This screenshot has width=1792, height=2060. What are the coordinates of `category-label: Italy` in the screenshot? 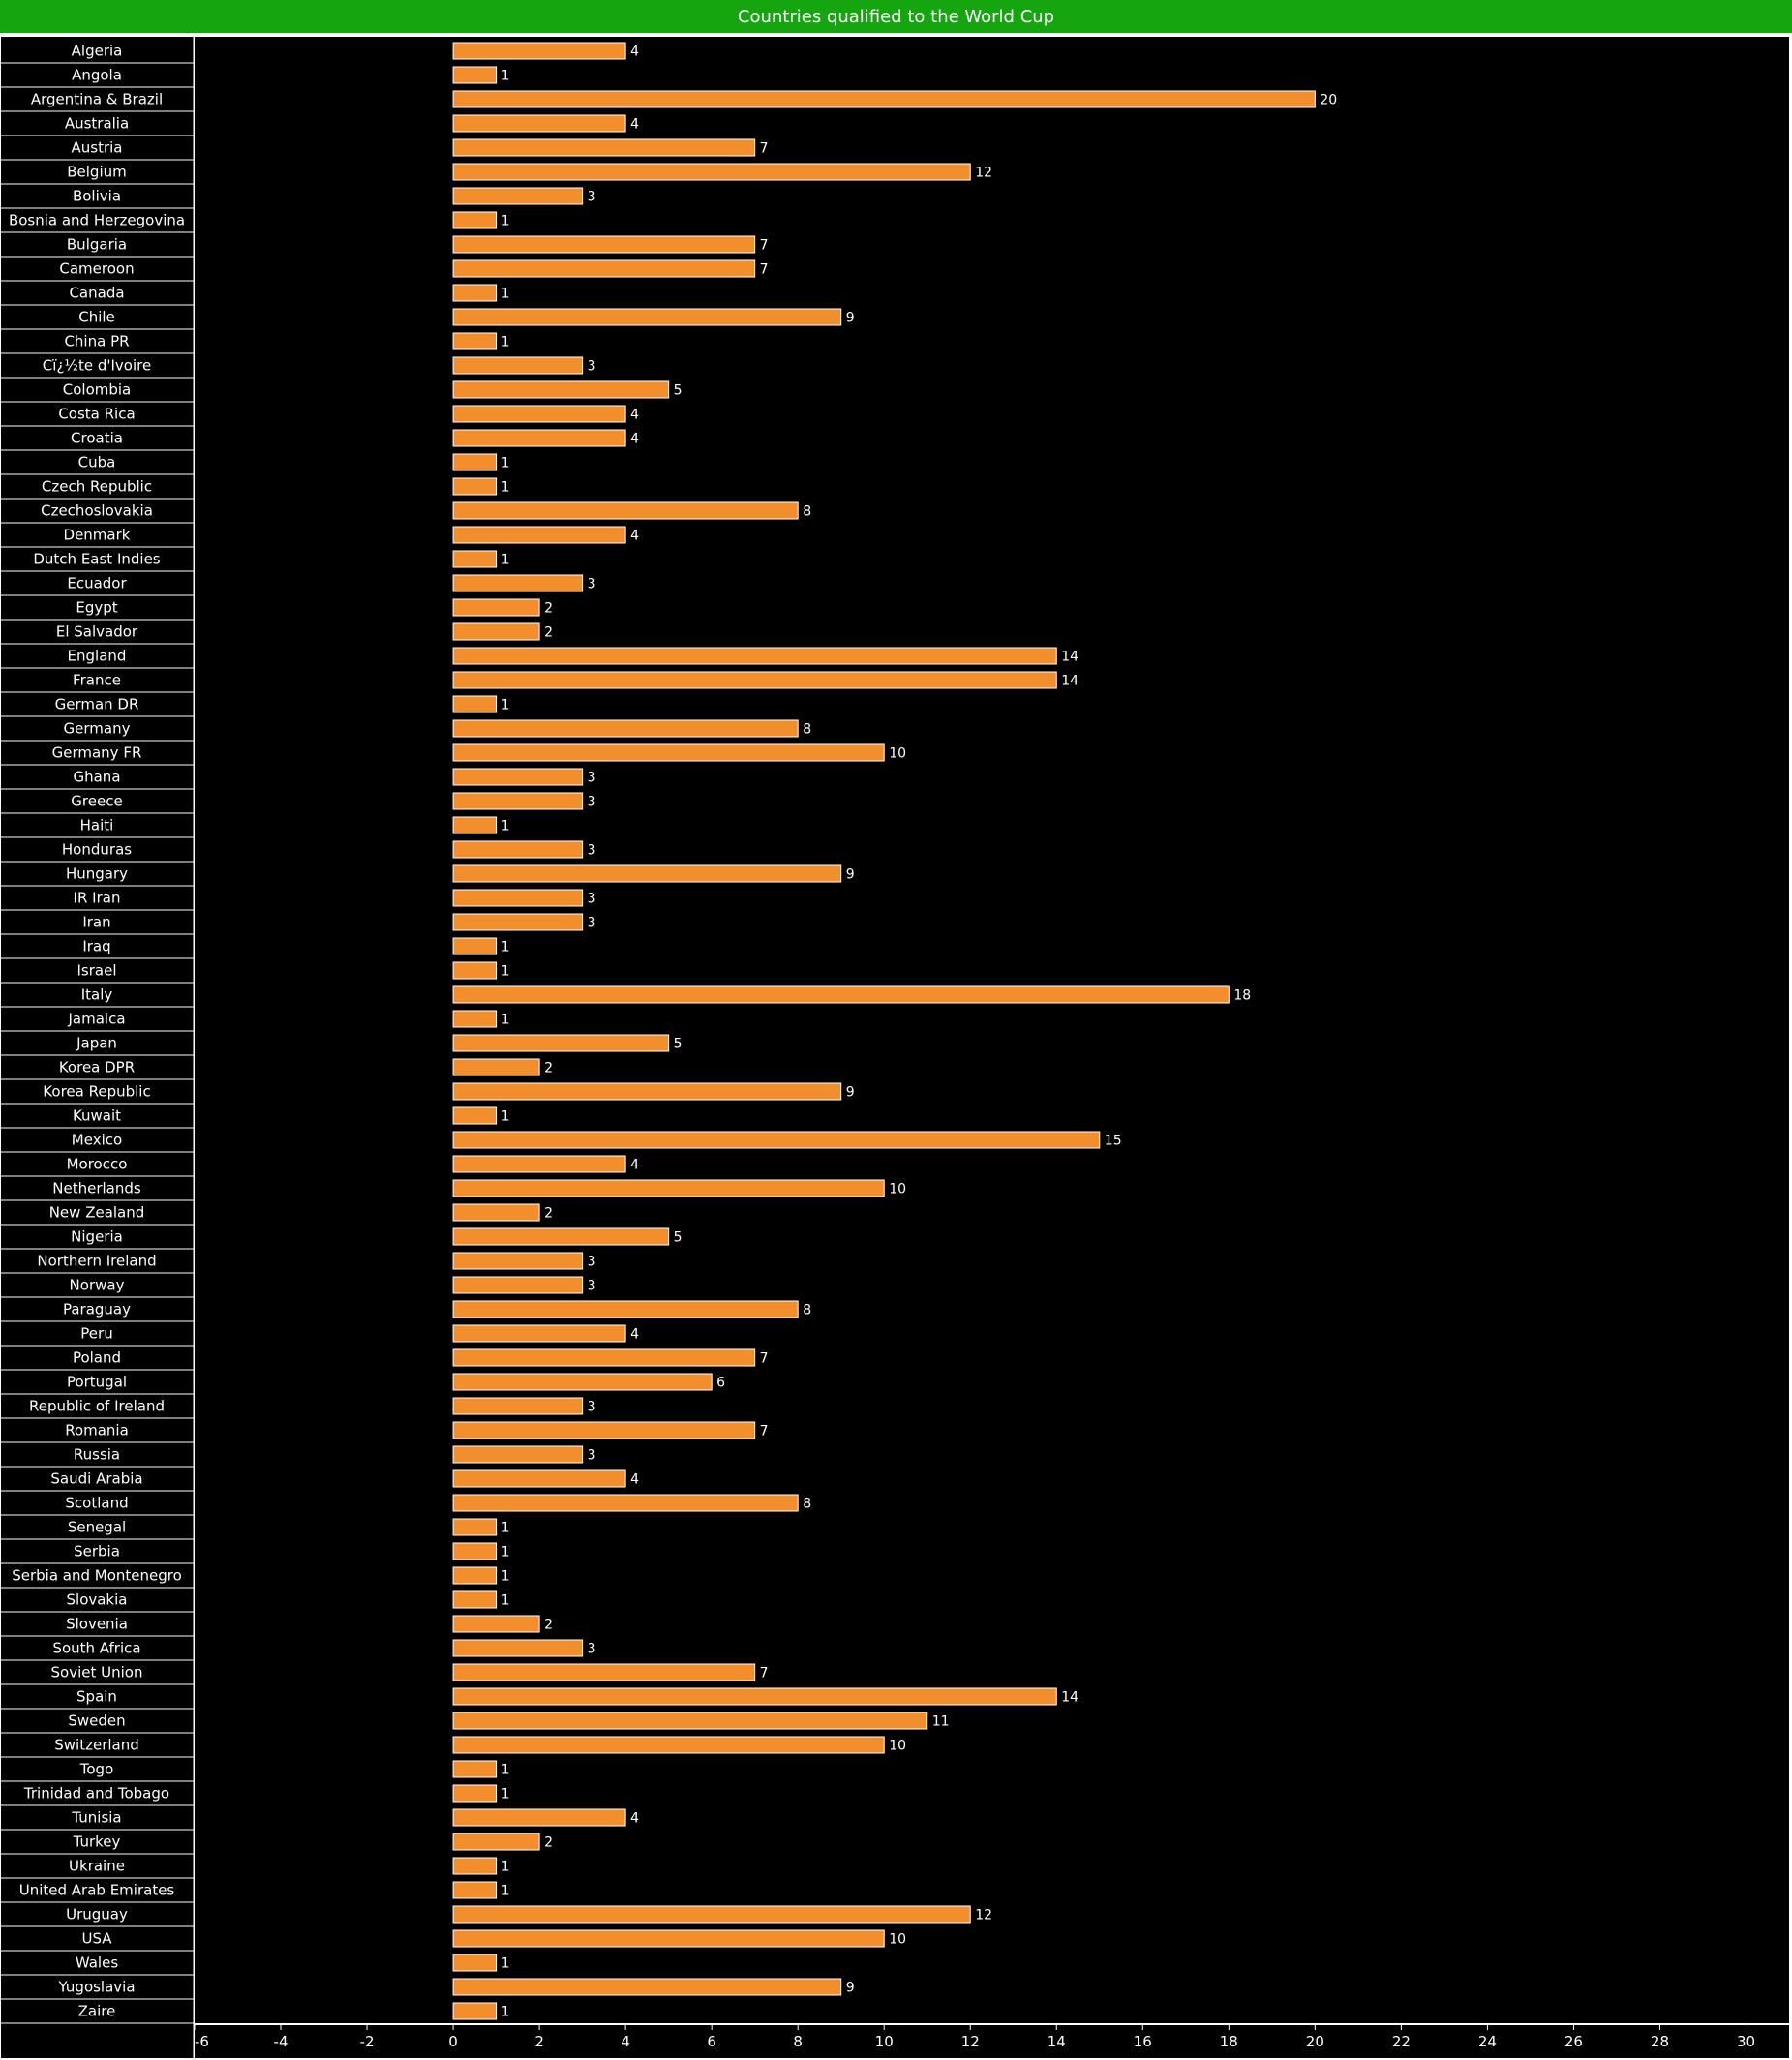 It's located at (97, 995).